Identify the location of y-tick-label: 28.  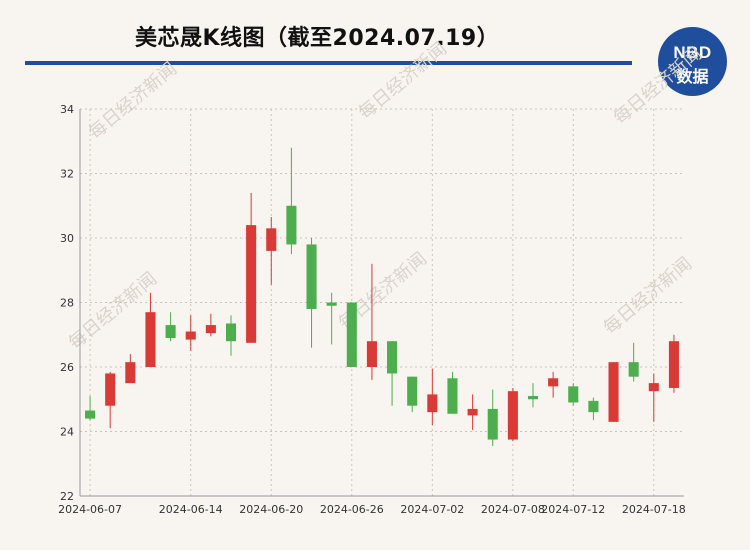
(67, 303).